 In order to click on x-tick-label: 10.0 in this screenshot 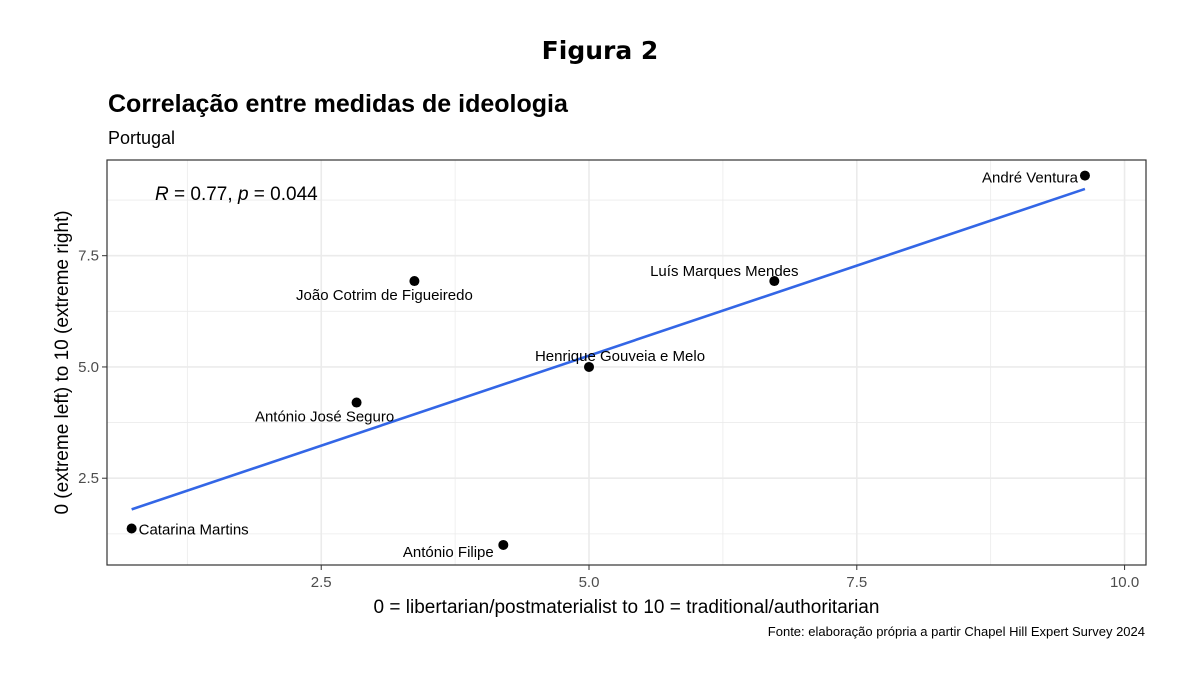, I will do `click(1124, 582)`.